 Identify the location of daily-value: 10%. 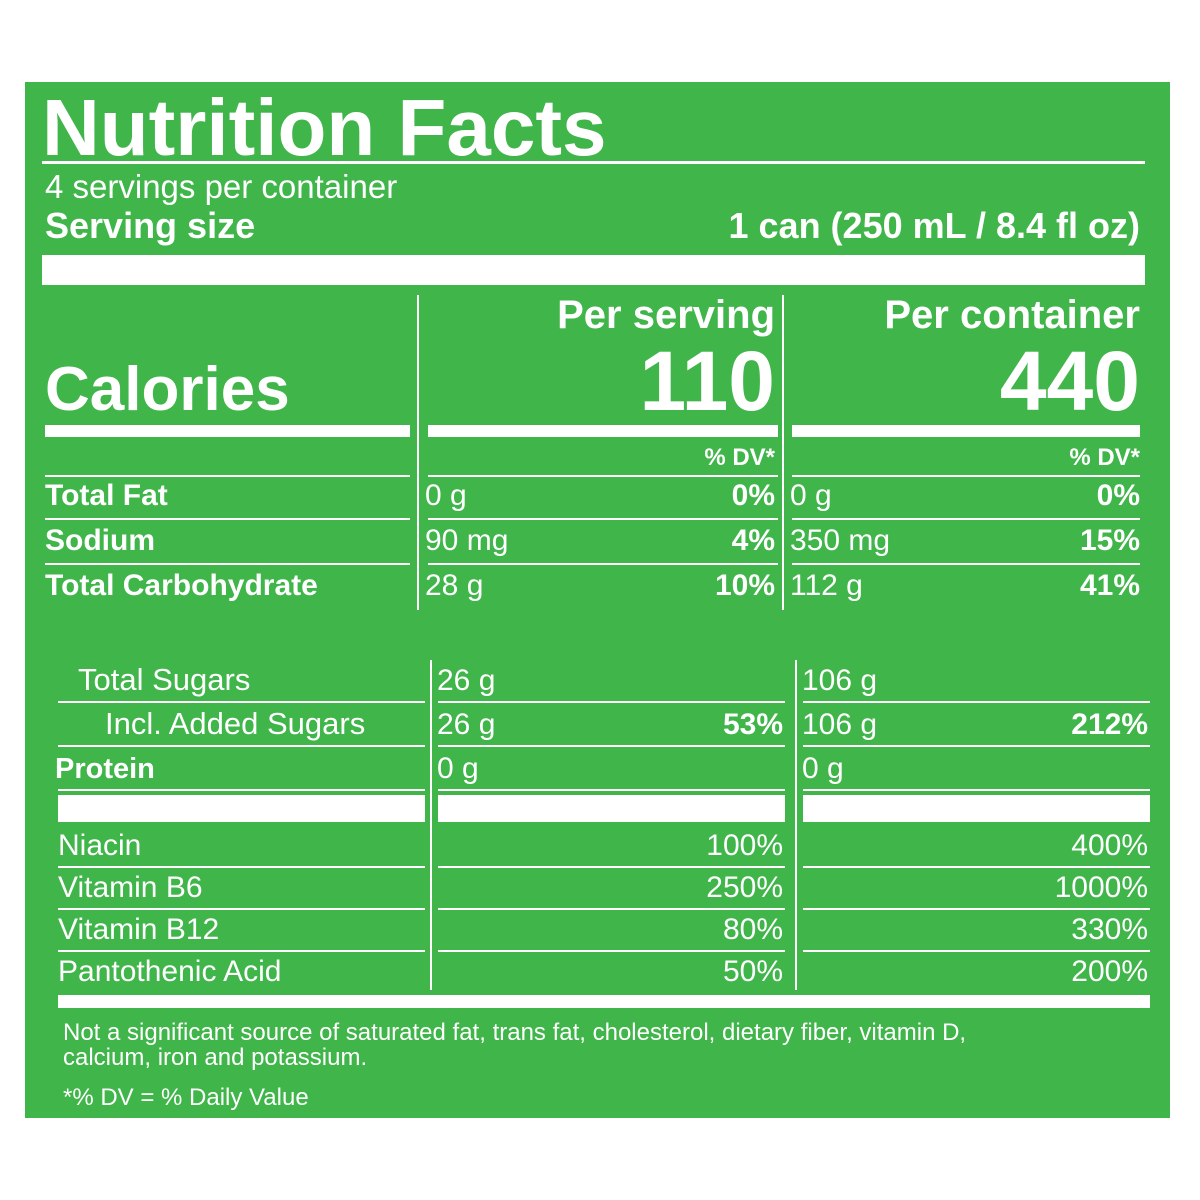
(745, 585).